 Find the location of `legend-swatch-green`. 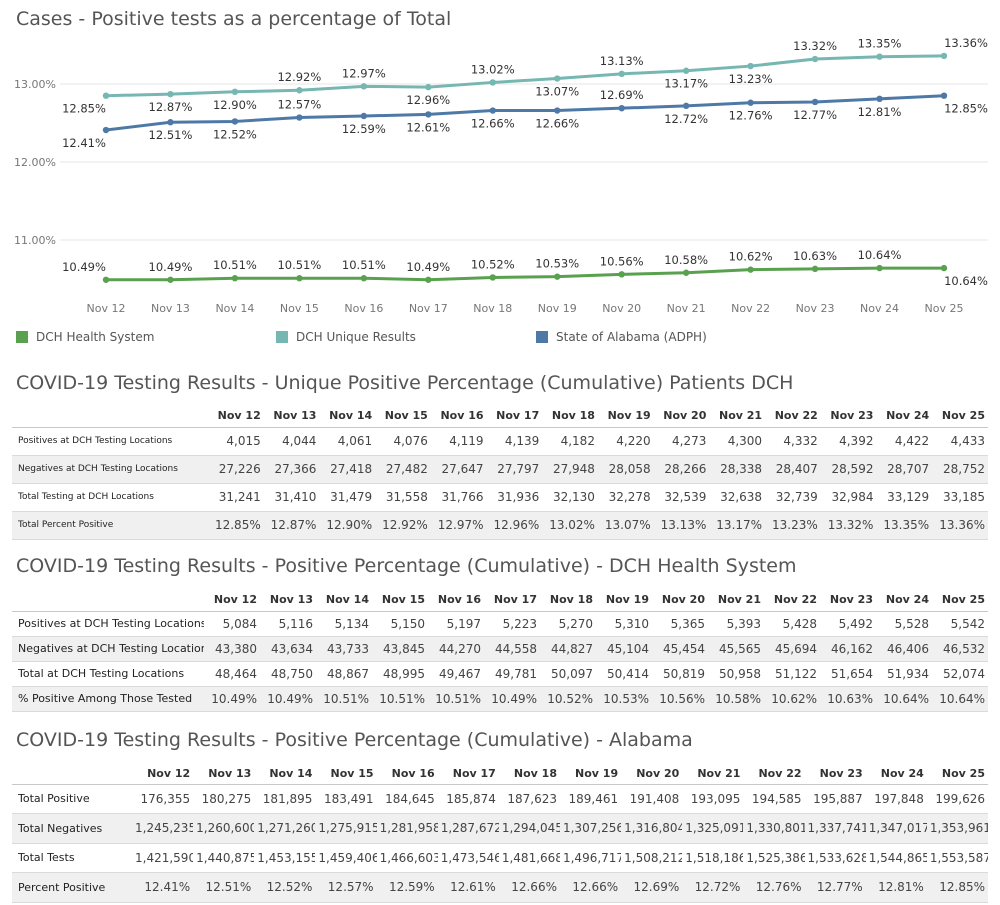

legend-swatch-green is located at coordinates (22, 337).